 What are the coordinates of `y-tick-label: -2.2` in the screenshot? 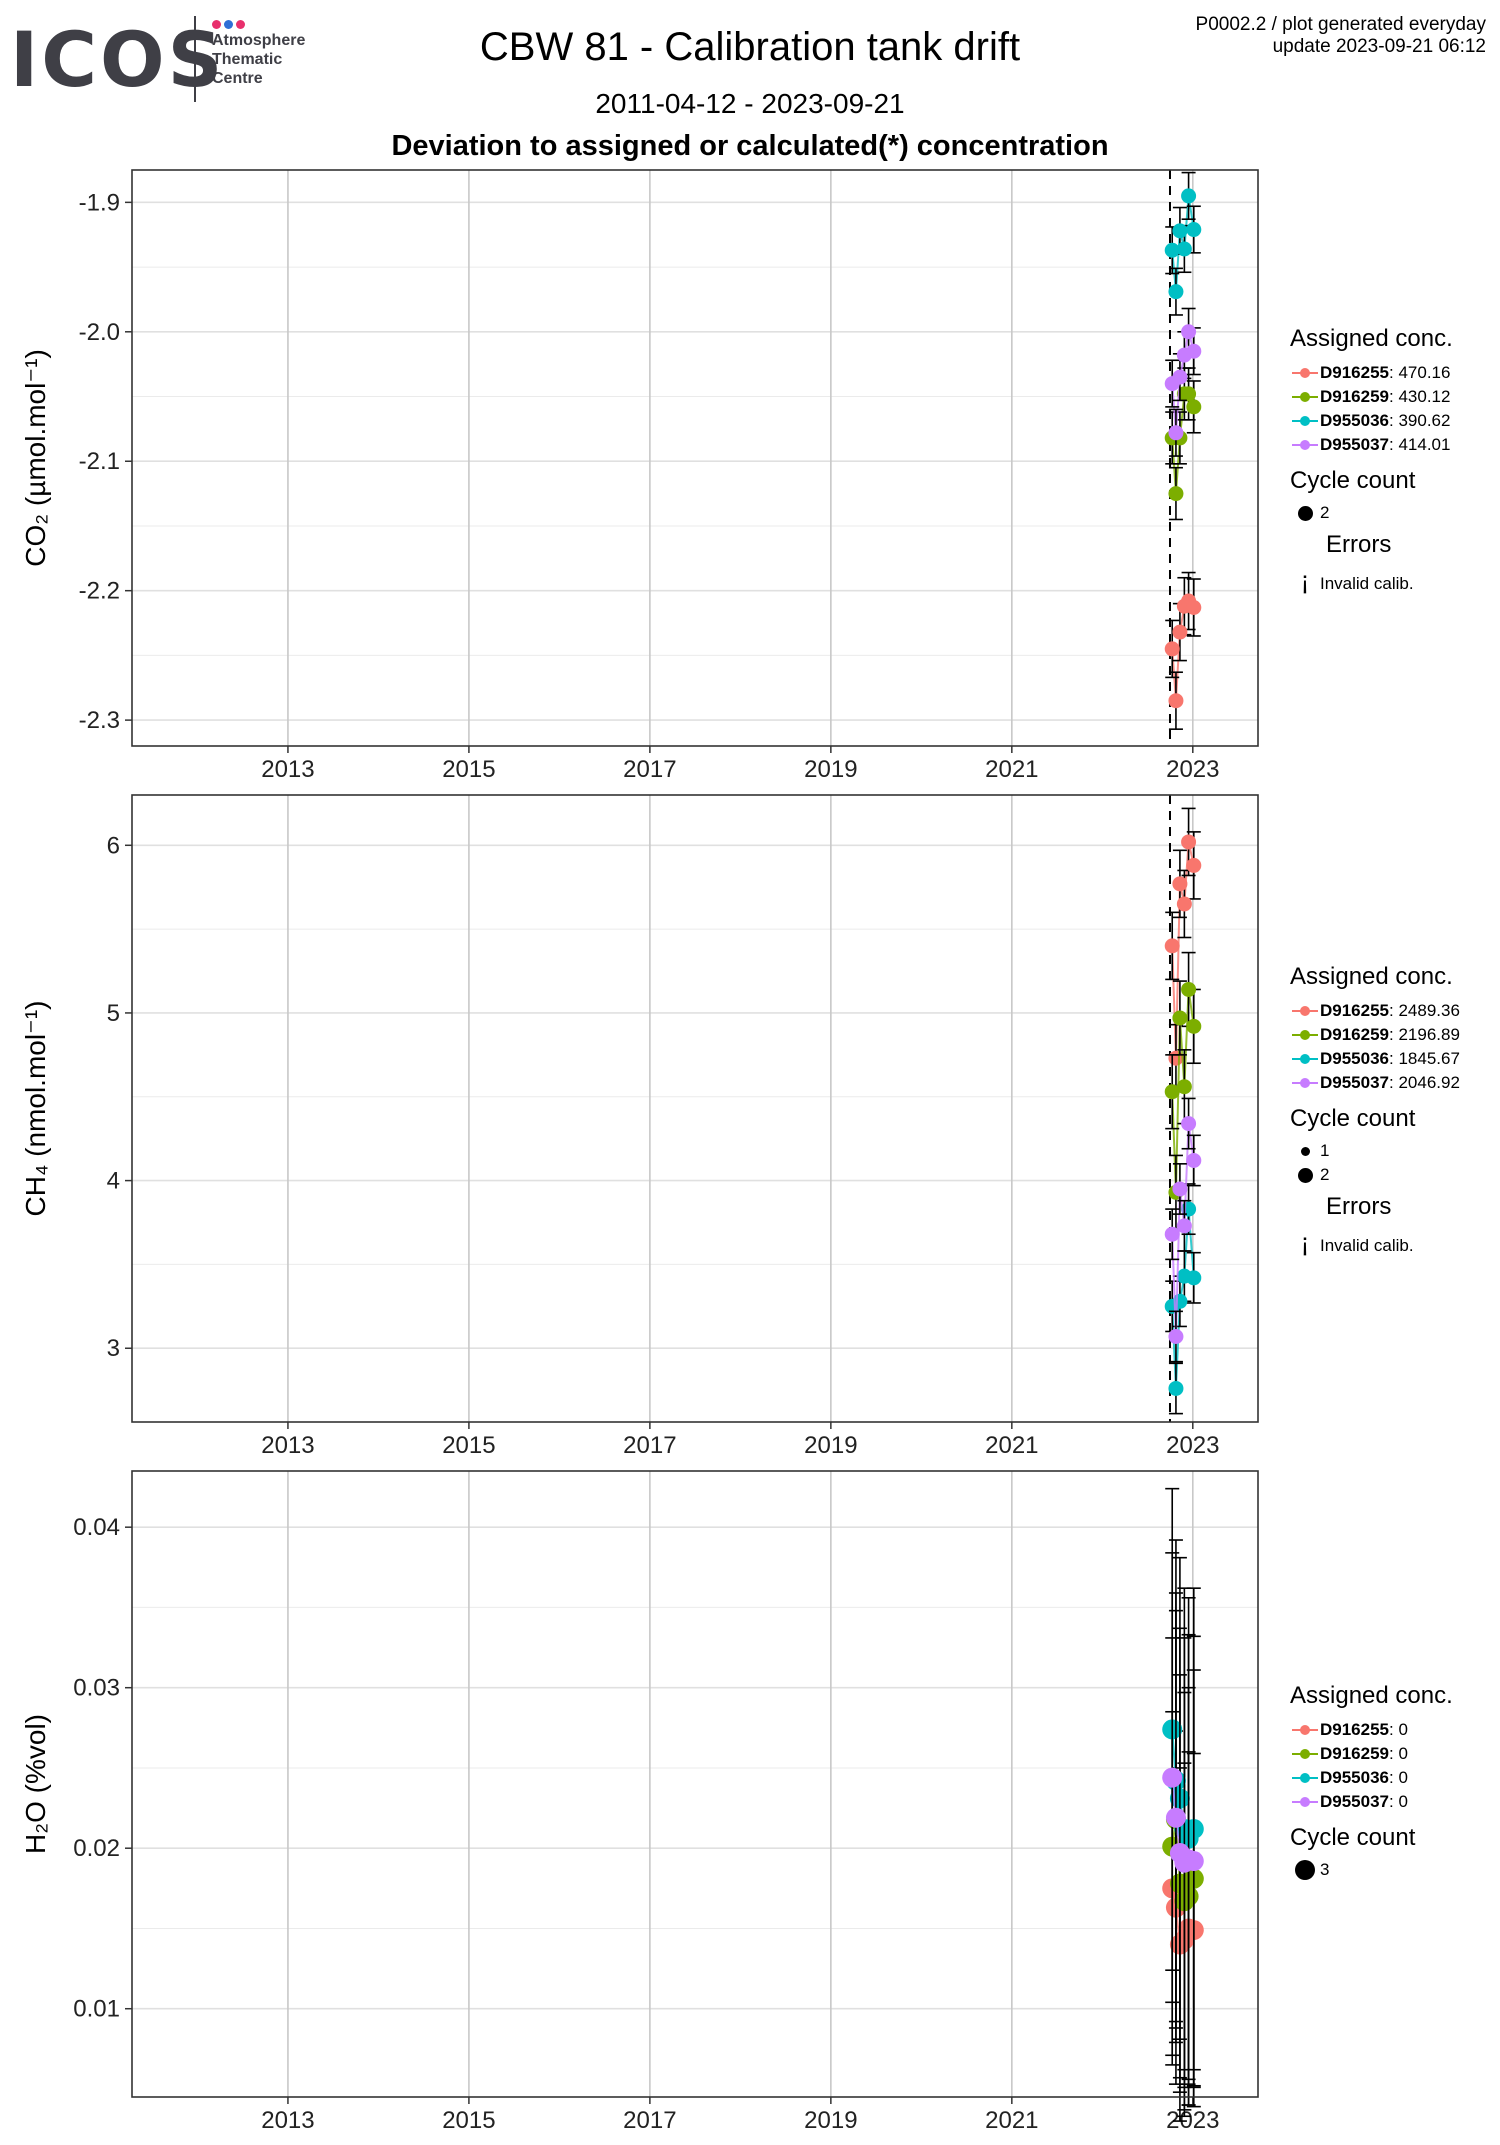 It's located at (99, 591).